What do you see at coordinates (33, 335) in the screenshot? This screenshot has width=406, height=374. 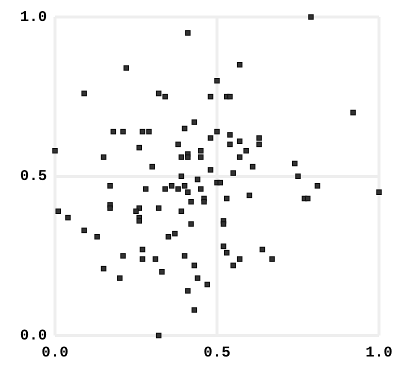 I see `y-tick-label: 0.0` at bounding box center [33, 335].